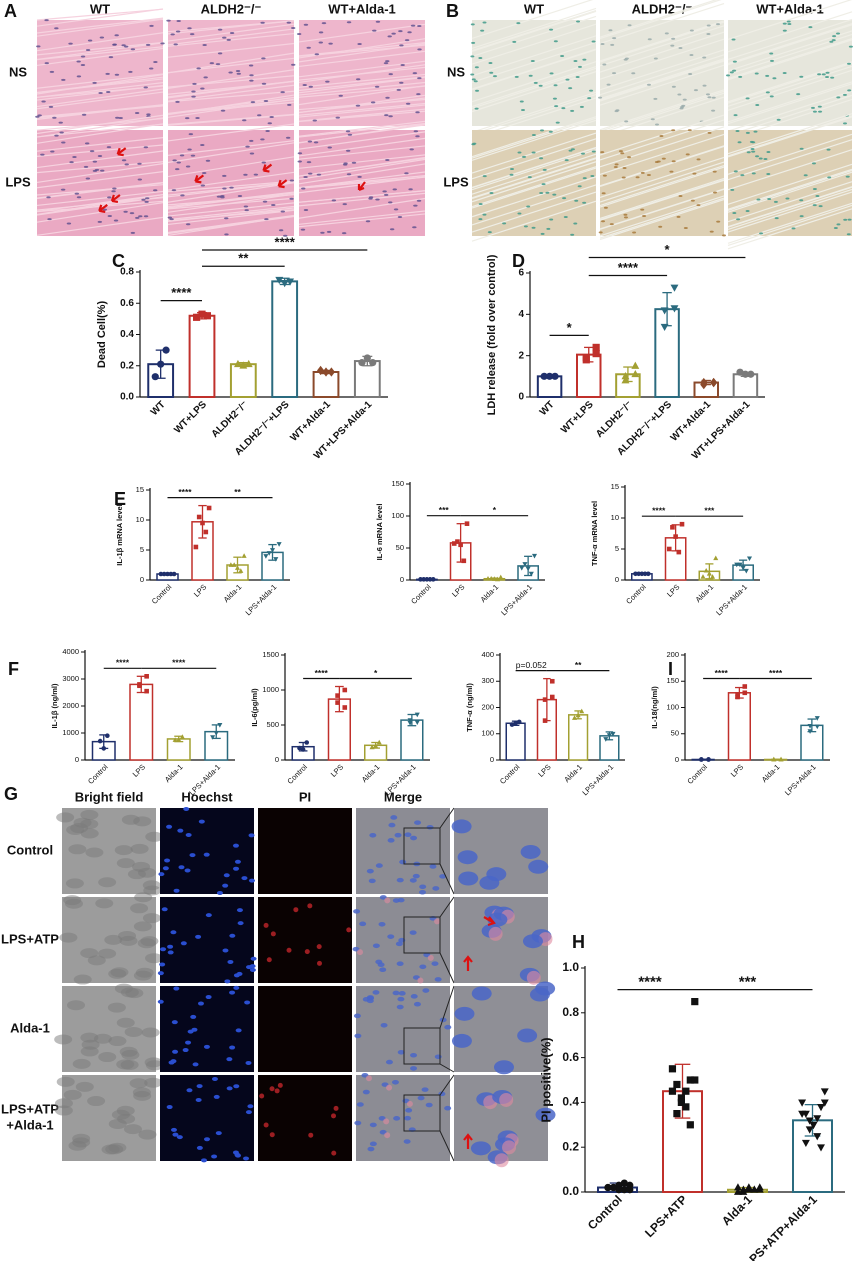 The width and height of the screenshot is (858, 1261). I want to click on y-tick-label: 10, so click(615, 517).